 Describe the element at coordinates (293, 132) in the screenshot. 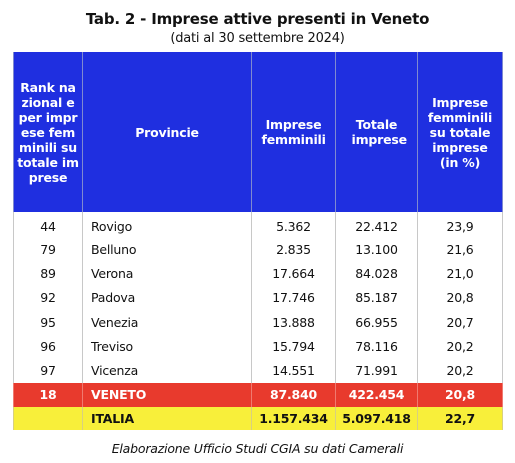

I see `header-female: Imprese femminili` at that location.